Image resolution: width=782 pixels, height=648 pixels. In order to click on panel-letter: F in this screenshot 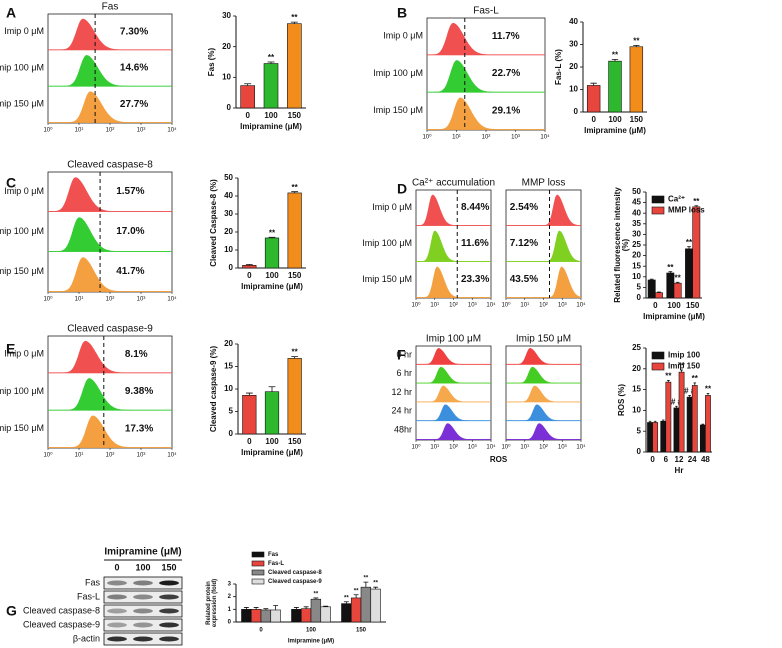, I will do `click(401, 355)`.